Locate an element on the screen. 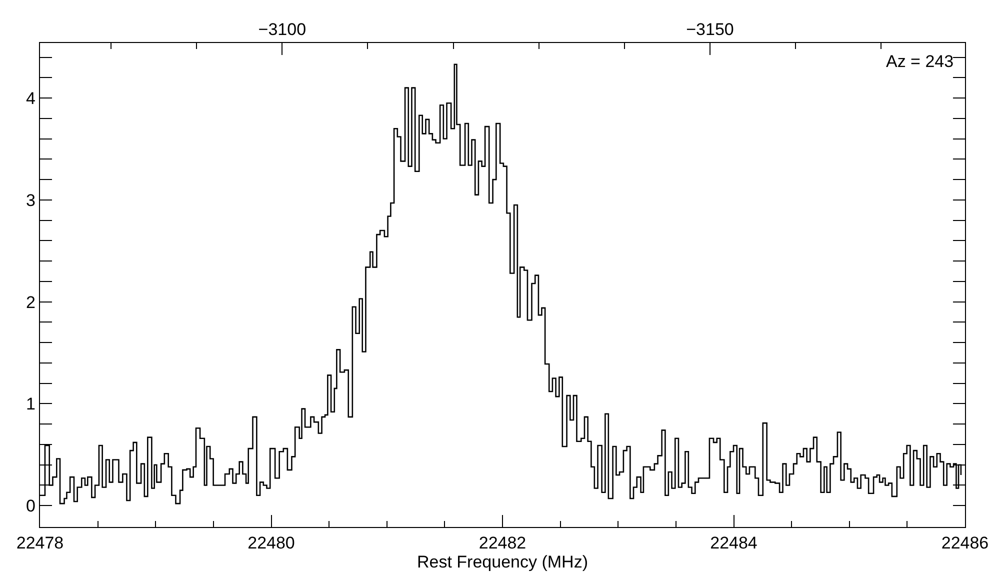 Image resolution: width=1000 pixels, height=588 pixels. x2-tick-label: −3100 is located at coordinates (282, 30).